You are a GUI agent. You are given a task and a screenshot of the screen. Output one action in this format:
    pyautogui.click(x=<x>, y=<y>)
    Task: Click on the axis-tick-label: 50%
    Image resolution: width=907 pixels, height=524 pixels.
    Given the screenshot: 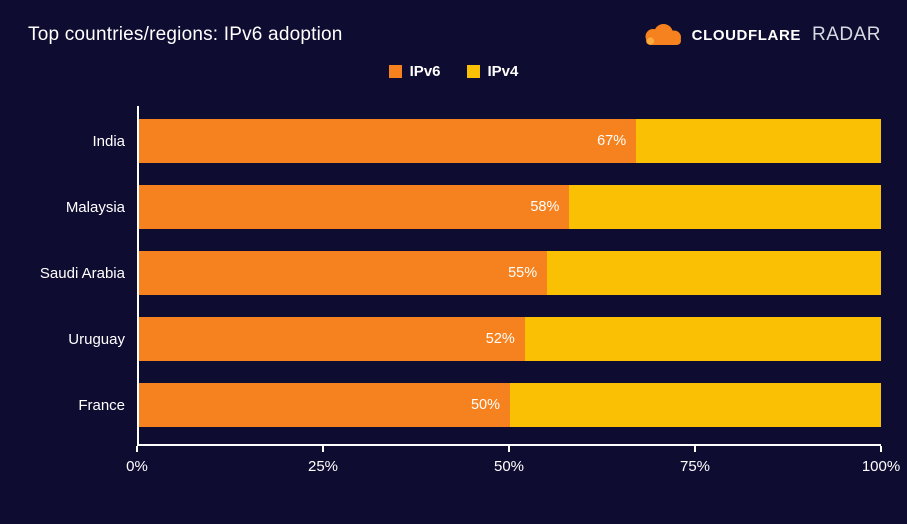 What is the action you would take?
    pyautogui.click(x=509, y=466)
    